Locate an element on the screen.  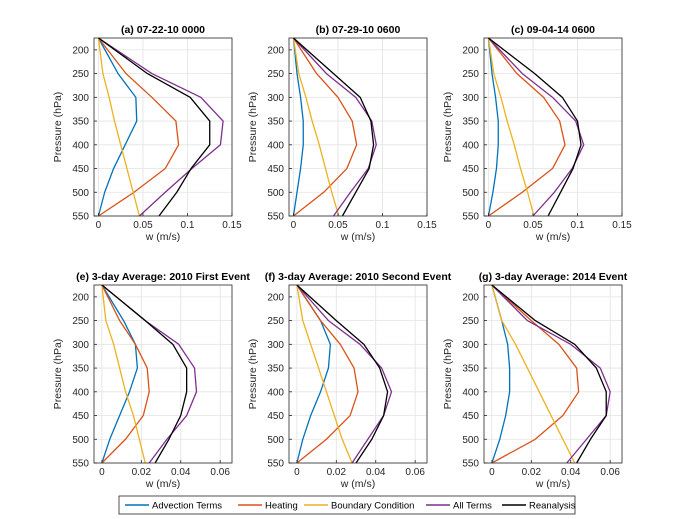
panel-title: (g) 3-day Average: 2014 Event is located at coordinates (553, 277).